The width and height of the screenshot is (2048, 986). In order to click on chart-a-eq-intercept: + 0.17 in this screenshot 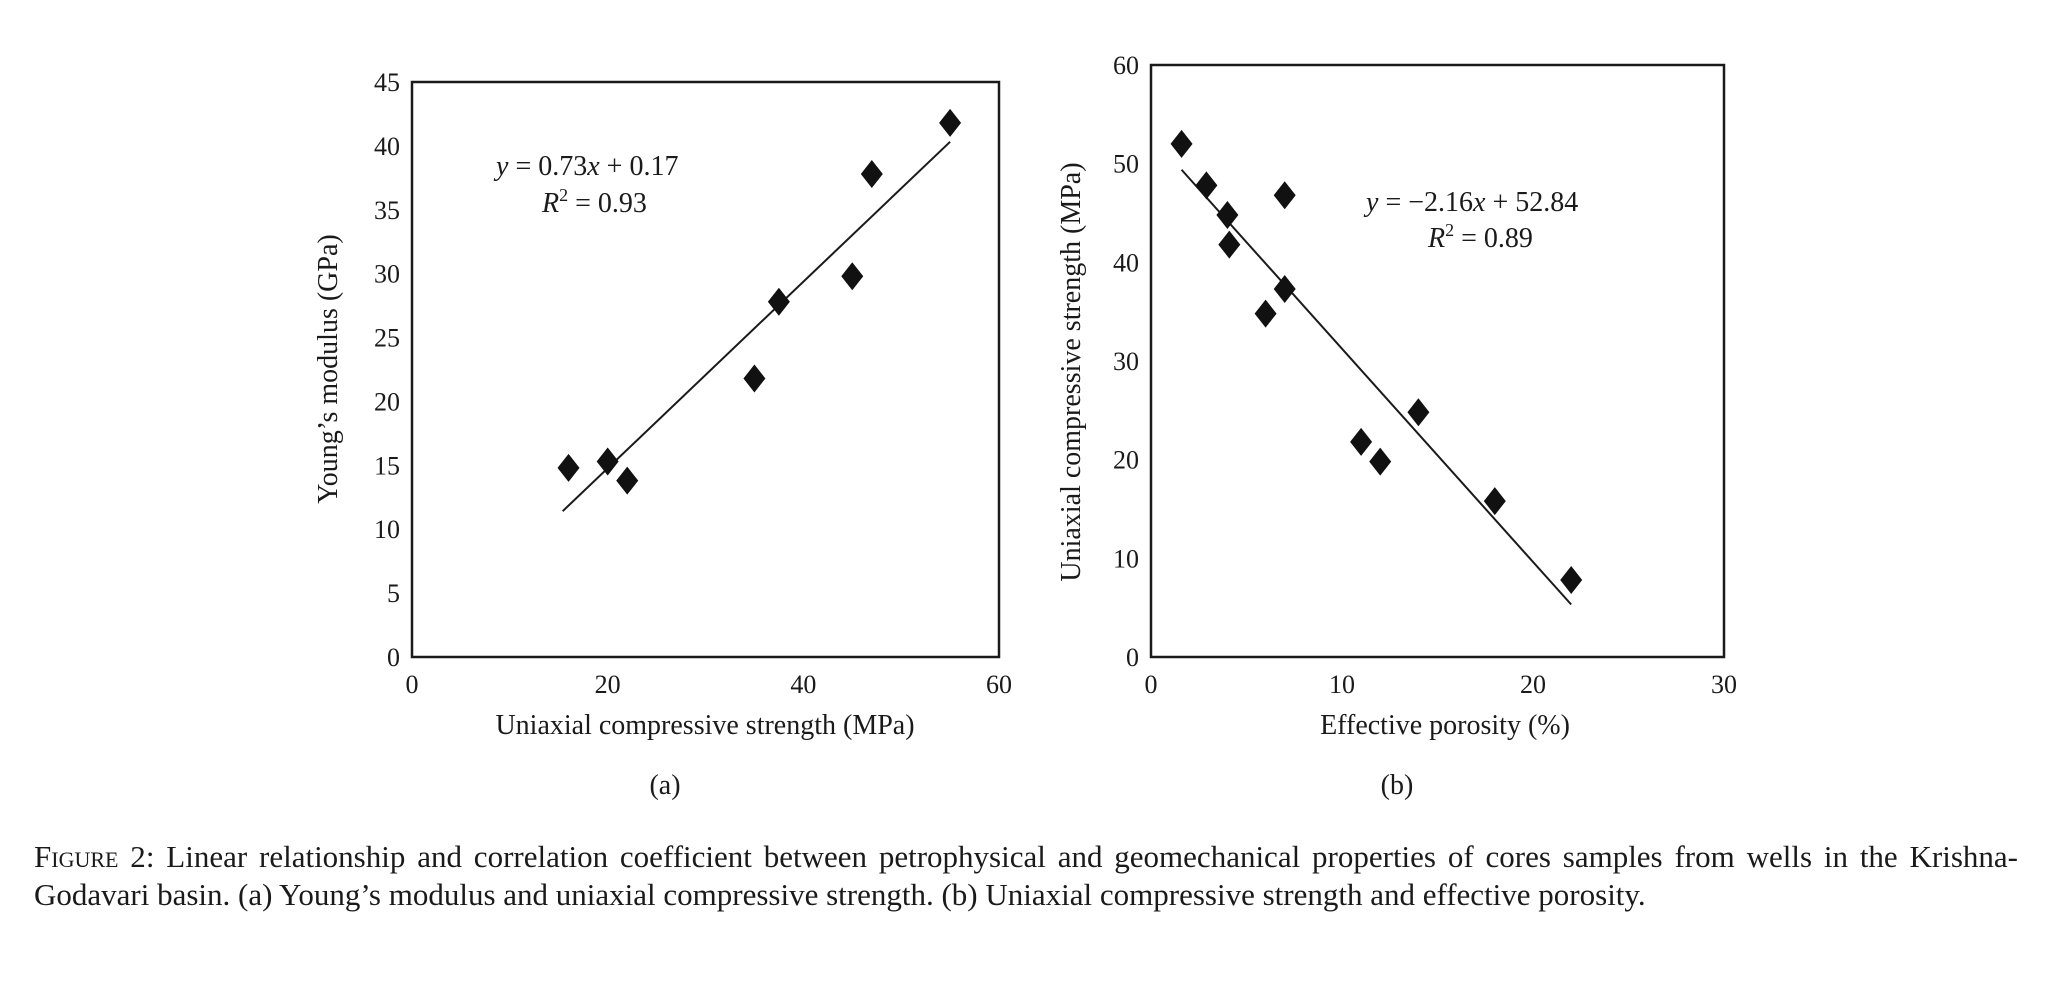, I will do `click(639, 166)`.